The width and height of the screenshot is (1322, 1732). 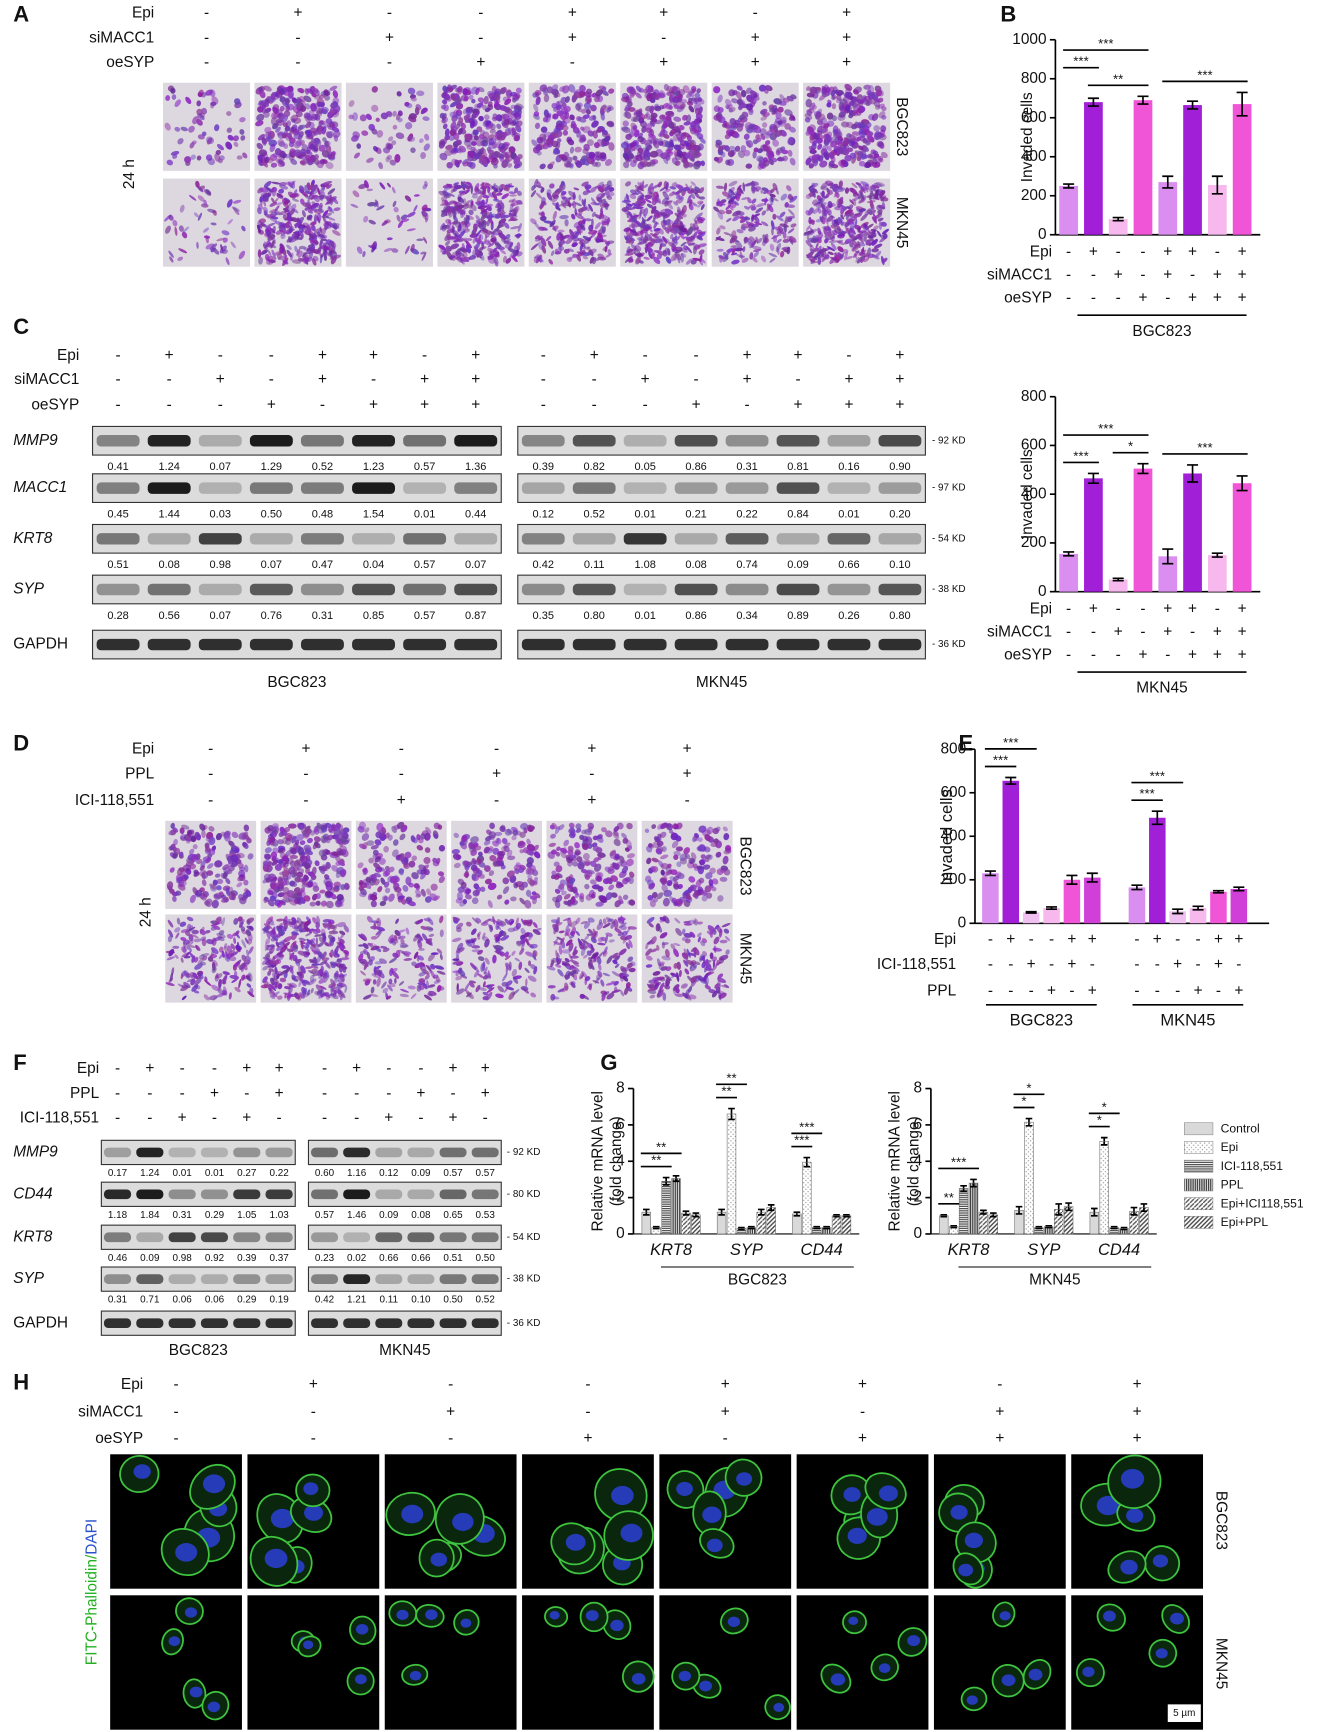 What do you see at coordinates (965, 743) in the screenshot?
I see `panel-letter: E` at bounding box center [965, 743].